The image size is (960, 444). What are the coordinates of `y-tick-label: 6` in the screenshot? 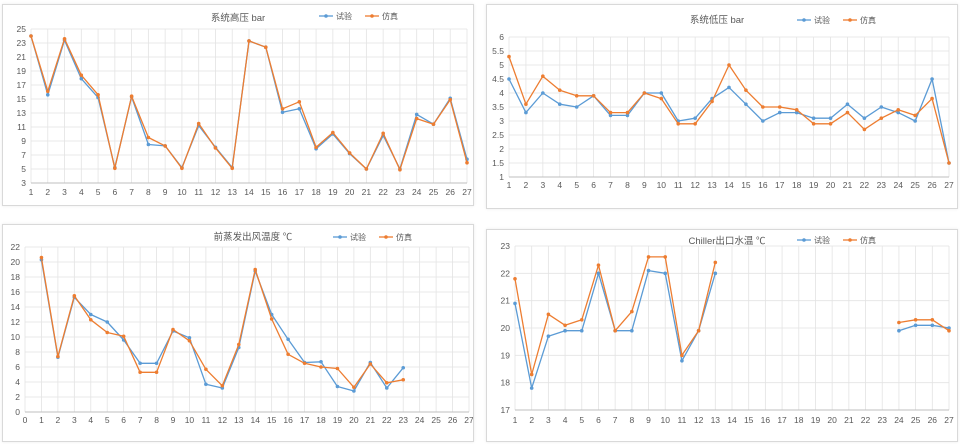 It's located at (17, 367).